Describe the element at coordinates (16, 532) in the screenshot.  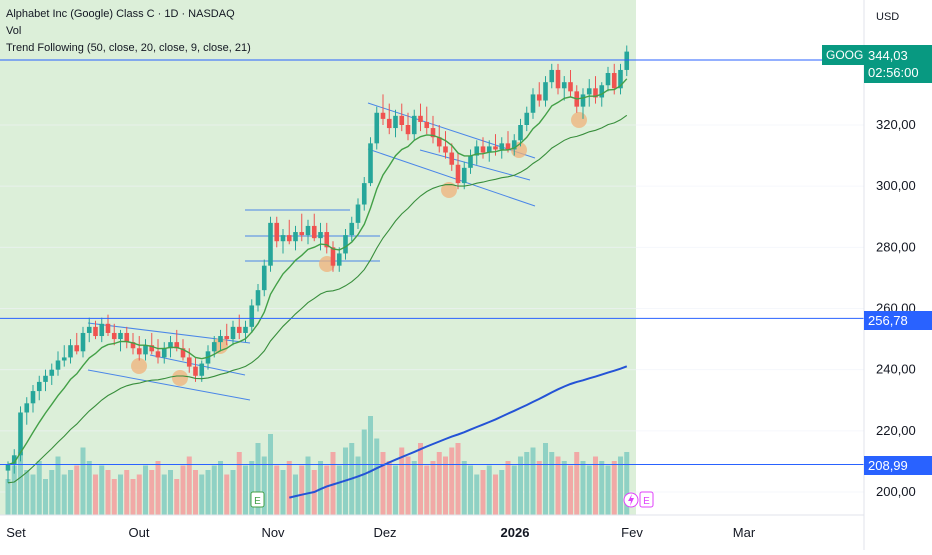
I see `time-axis-label: Set` at that location.